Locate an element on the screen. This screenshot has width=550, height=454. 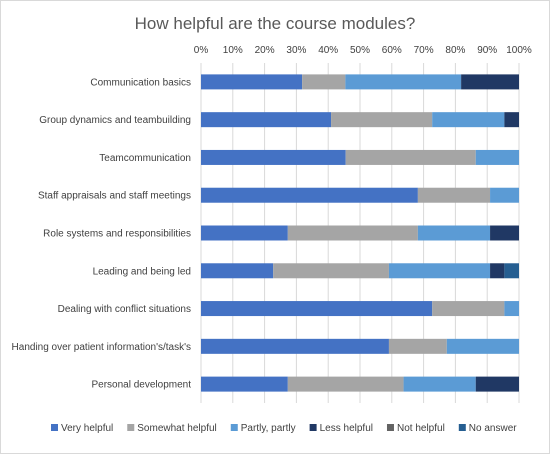
x-tick-label: 60% is located at coordinates (392, 50).